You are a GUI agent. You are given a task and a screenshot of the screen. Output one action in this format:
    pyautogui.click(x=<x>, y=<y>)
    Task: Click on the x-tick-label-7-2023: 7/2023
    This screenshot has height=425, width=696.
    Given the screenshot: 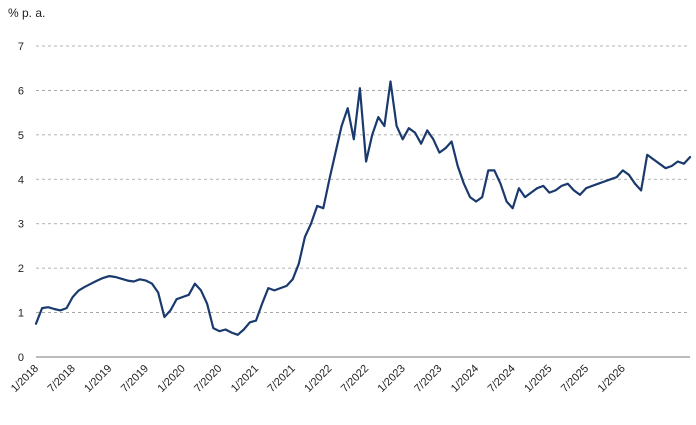 What is the action you would take?
    pyautogui.click(x=428, y=379)
    